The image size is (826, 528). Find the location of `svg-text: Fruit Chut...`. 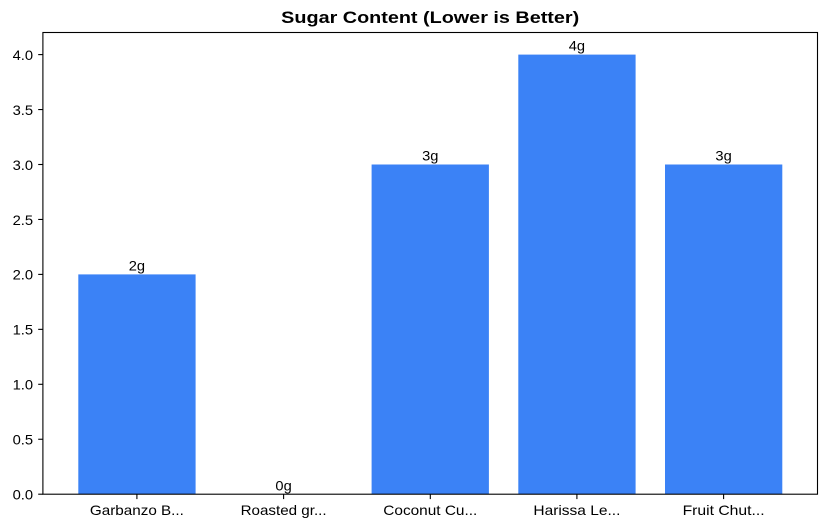

svg-text: Fruit Chut... is located at coordinates (724, 510).